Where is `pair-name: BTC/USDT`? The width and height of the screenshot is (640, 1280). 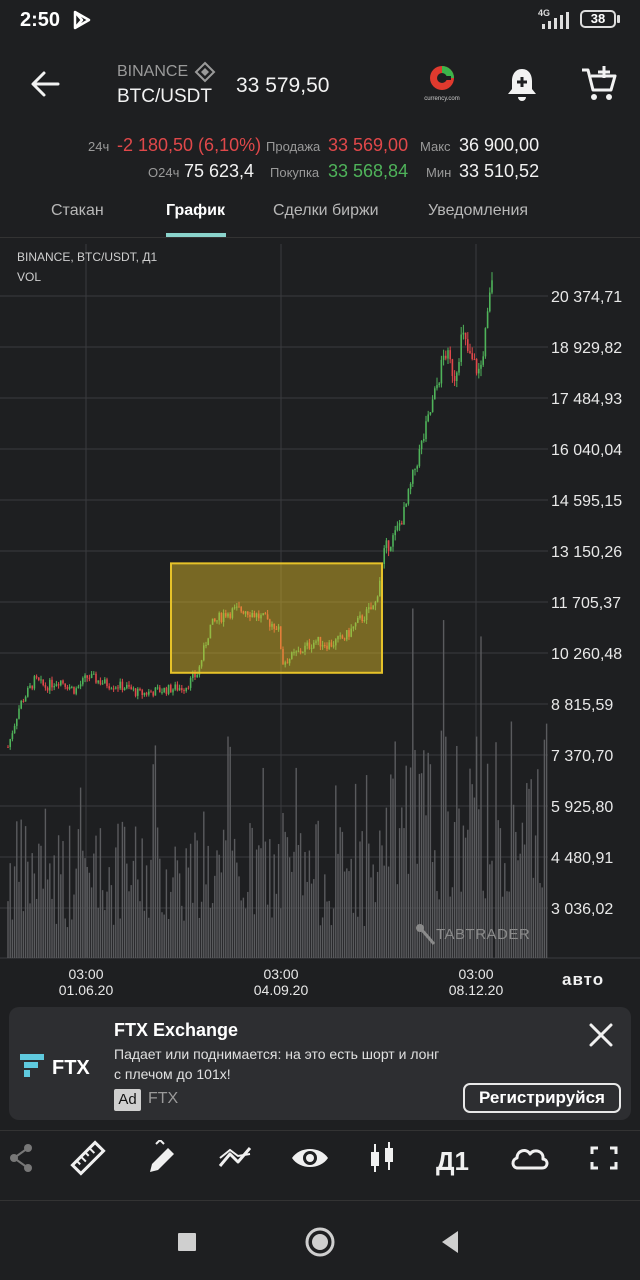 pair-name: BTC/USDT is located at coordinates (164, 96).